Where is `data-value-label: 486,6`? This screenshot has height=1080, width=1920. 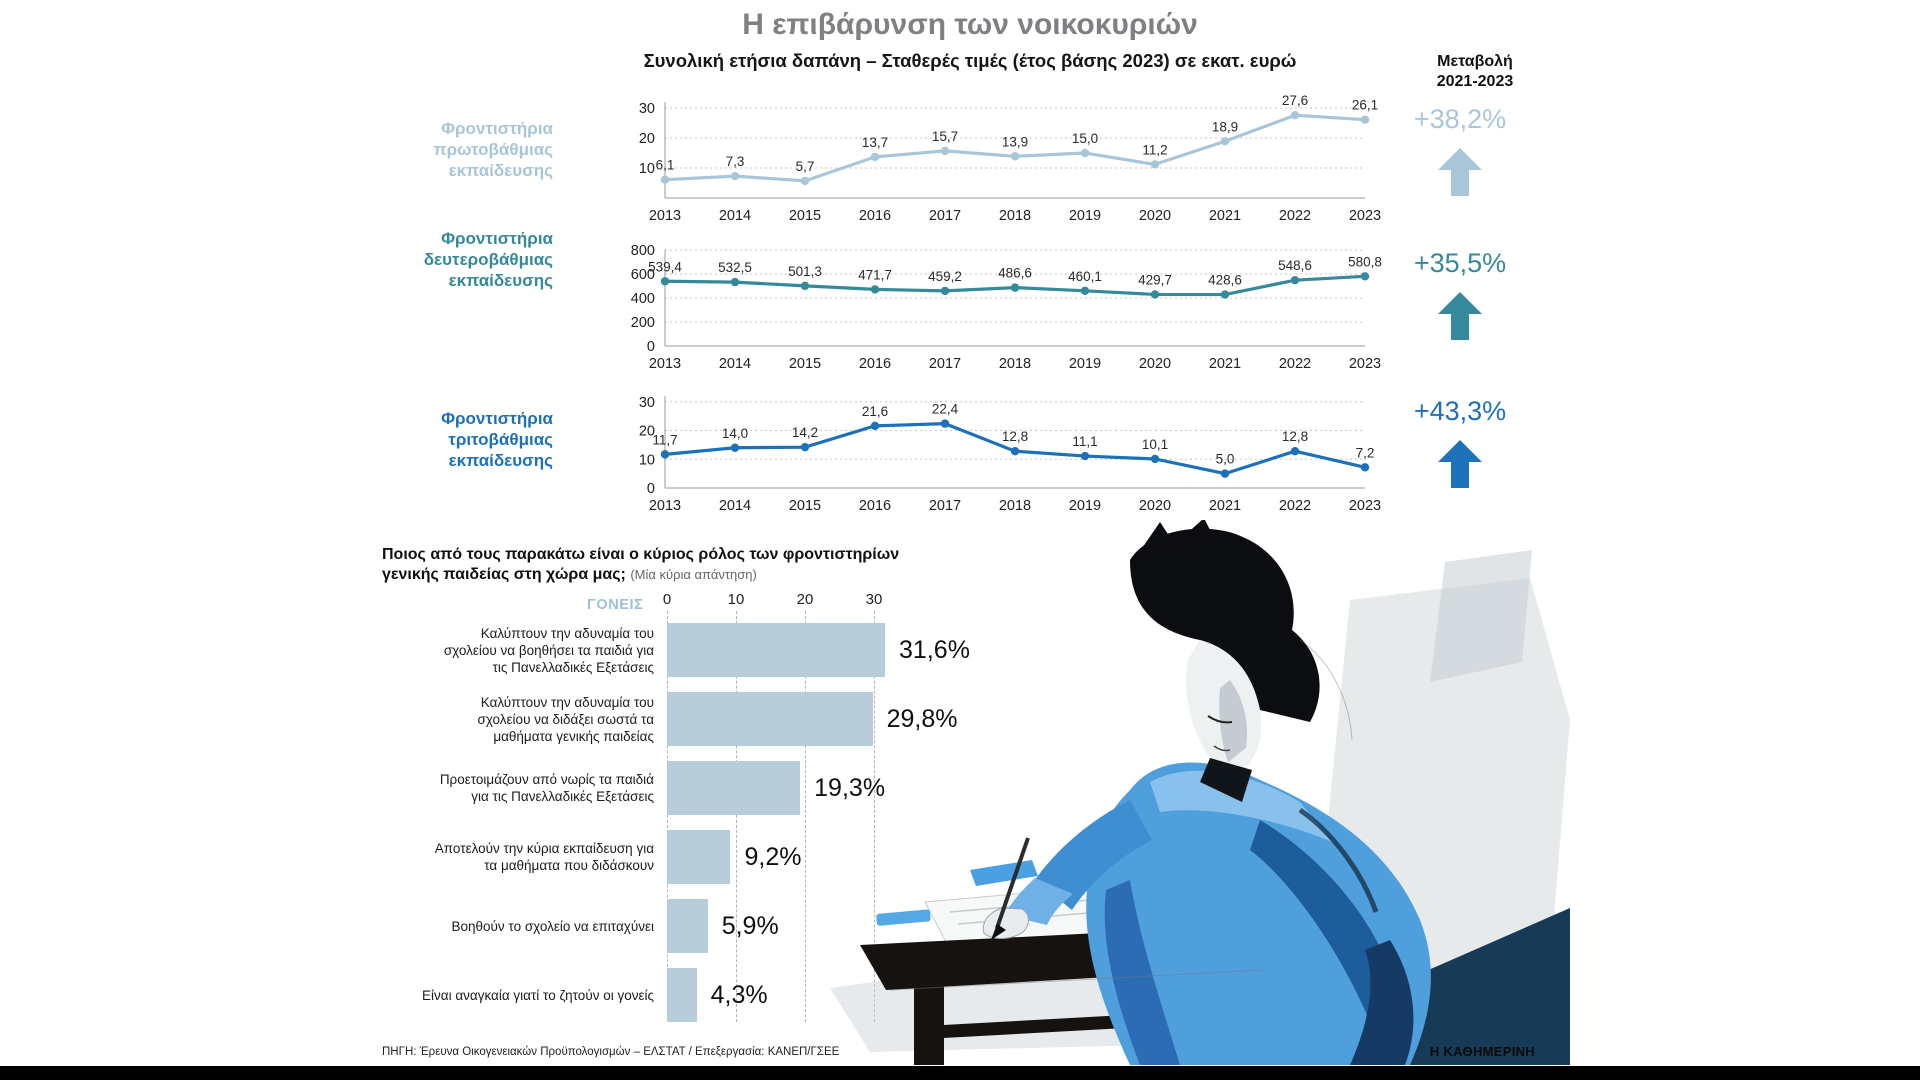 data-value-label: 486,6 is located at coordinates (1015, 273).